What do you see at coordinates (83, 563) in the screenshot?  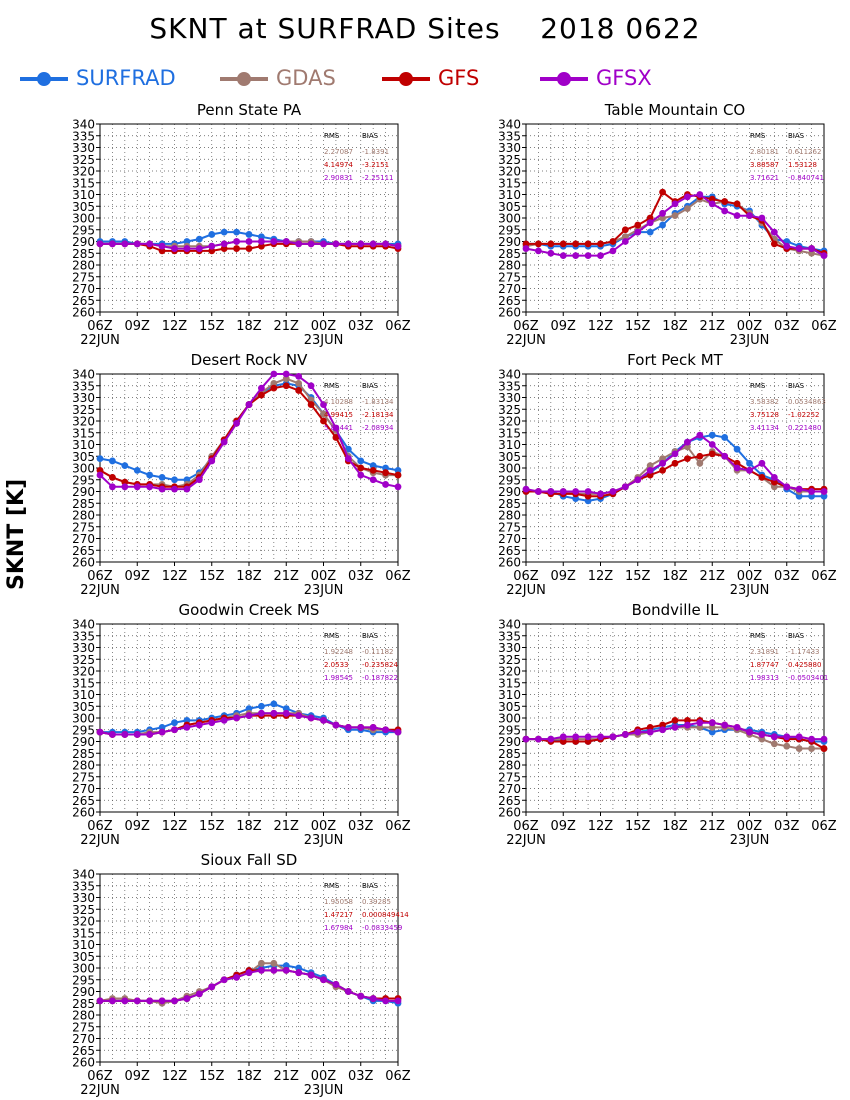 I see `y-tick-label: 260` at bounding box center [83, 563].